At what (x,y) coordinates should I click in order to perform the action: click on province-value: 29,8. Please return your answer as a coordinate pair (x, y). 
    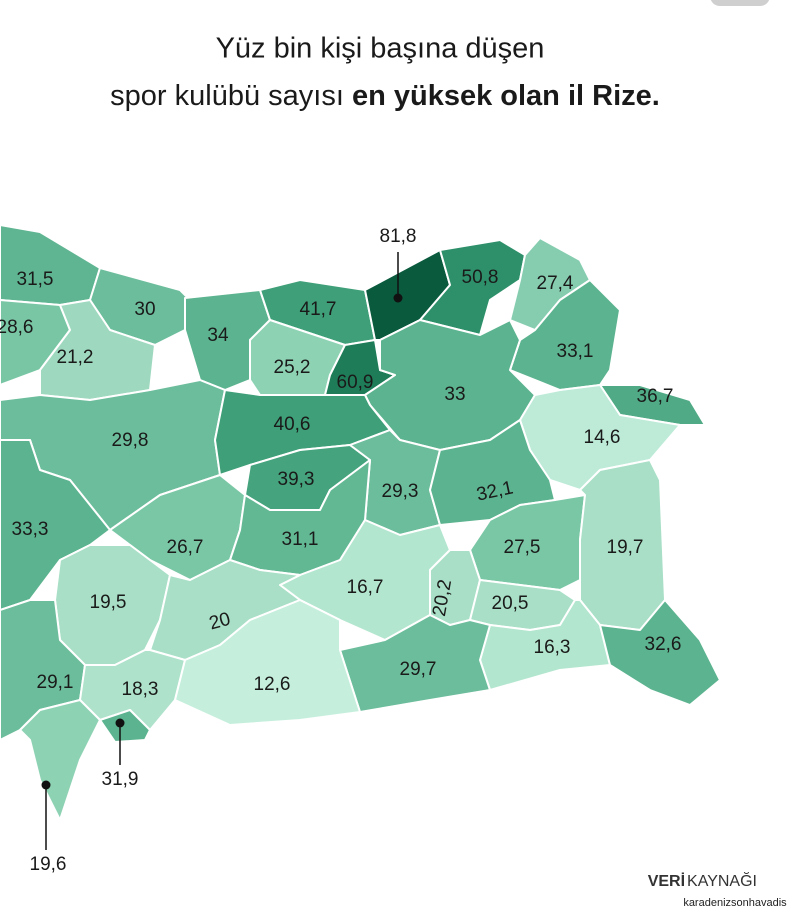
    Looking at the image, I should click on (130, 440).